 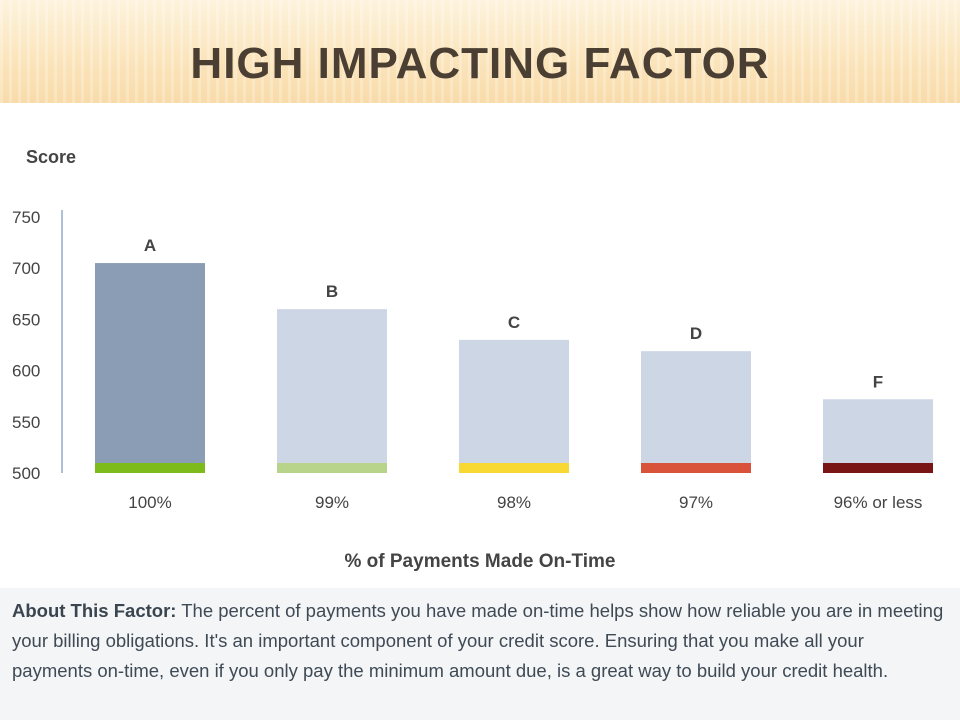 What do you see at coordinates (514, 502) in the screenshot?
I see `x-tick-label: 98%` at bounding box center [514, 502].